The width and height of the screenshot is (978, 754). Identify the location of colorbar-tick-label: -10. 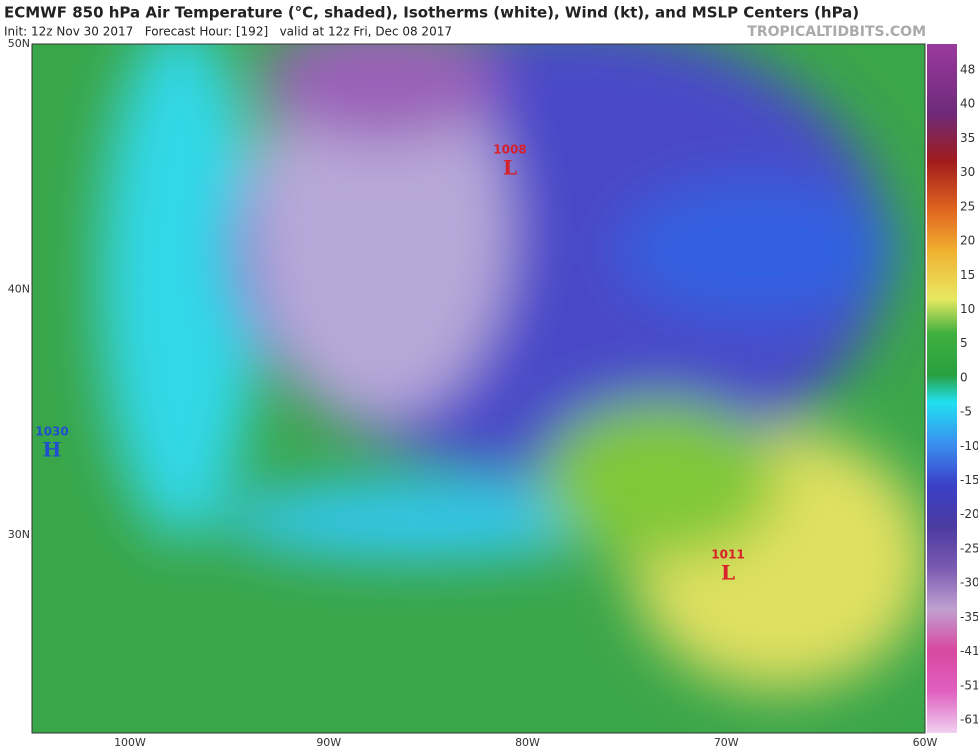
(969, 446).